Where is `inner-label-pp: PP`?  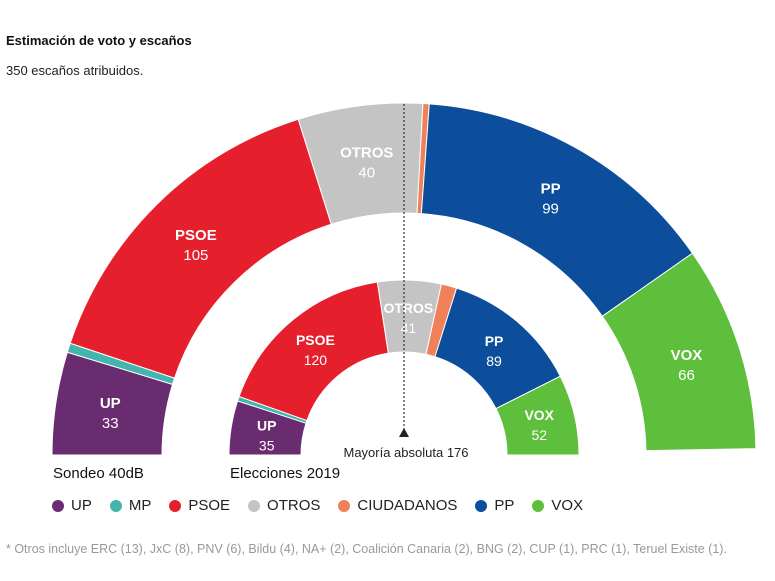 inner-label-pp: PP is located at coordinates (494, 341).